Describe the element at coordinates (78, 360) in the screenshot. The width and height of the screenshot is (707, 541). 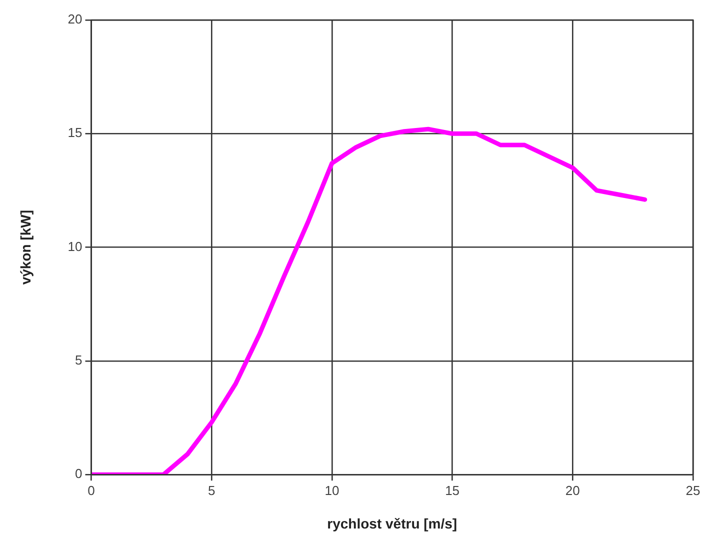
I see `y-tick-label: 5` at that location.